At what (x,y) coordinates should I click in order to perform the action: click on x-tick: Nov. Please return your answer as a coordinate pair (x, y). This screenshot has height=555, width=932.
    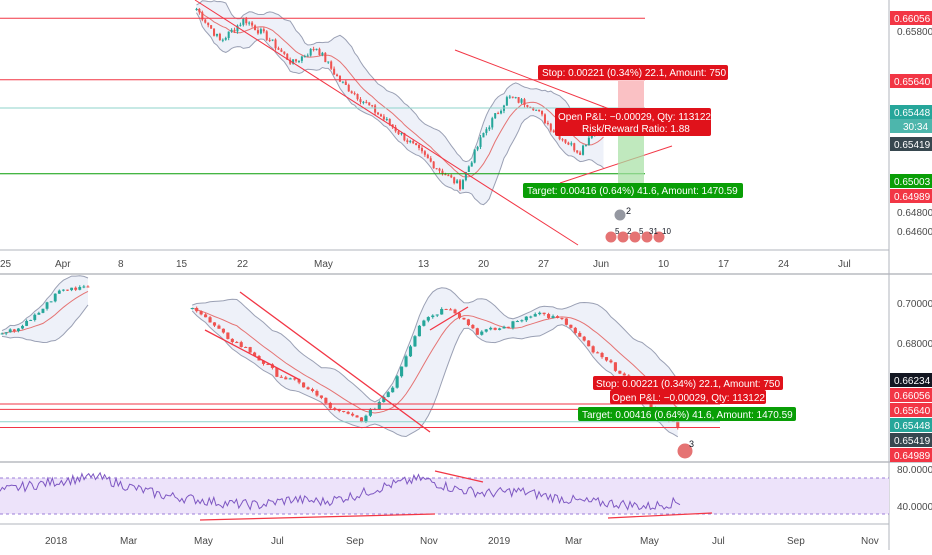
    Looking at the image, I should click on (870, 541).